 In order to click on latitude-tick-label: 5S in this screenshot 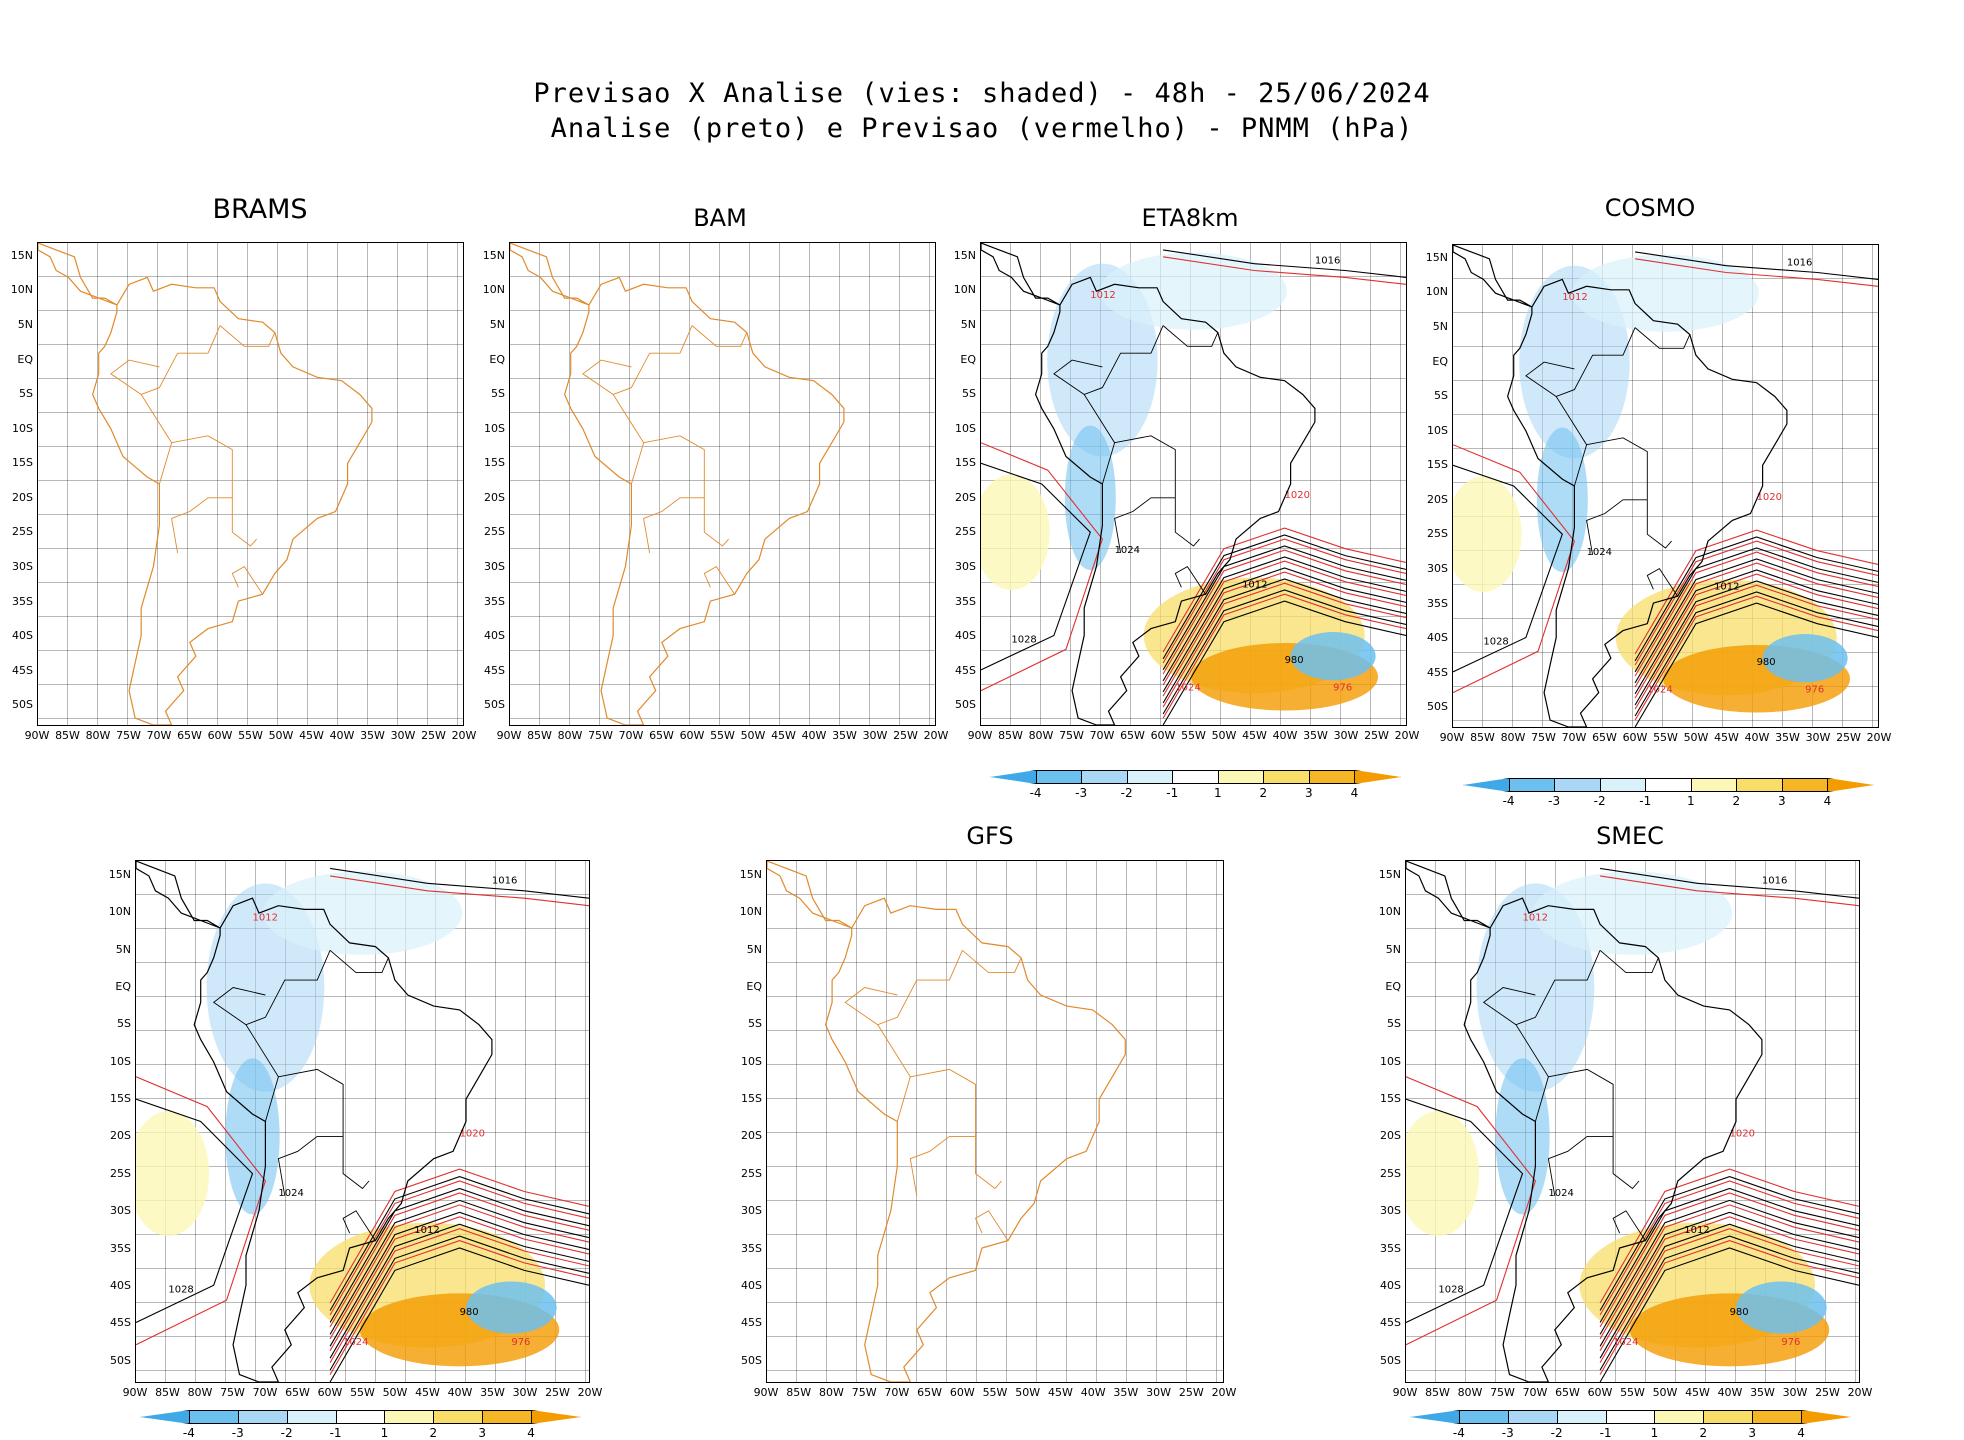, I will do `click(1441, 396)`.